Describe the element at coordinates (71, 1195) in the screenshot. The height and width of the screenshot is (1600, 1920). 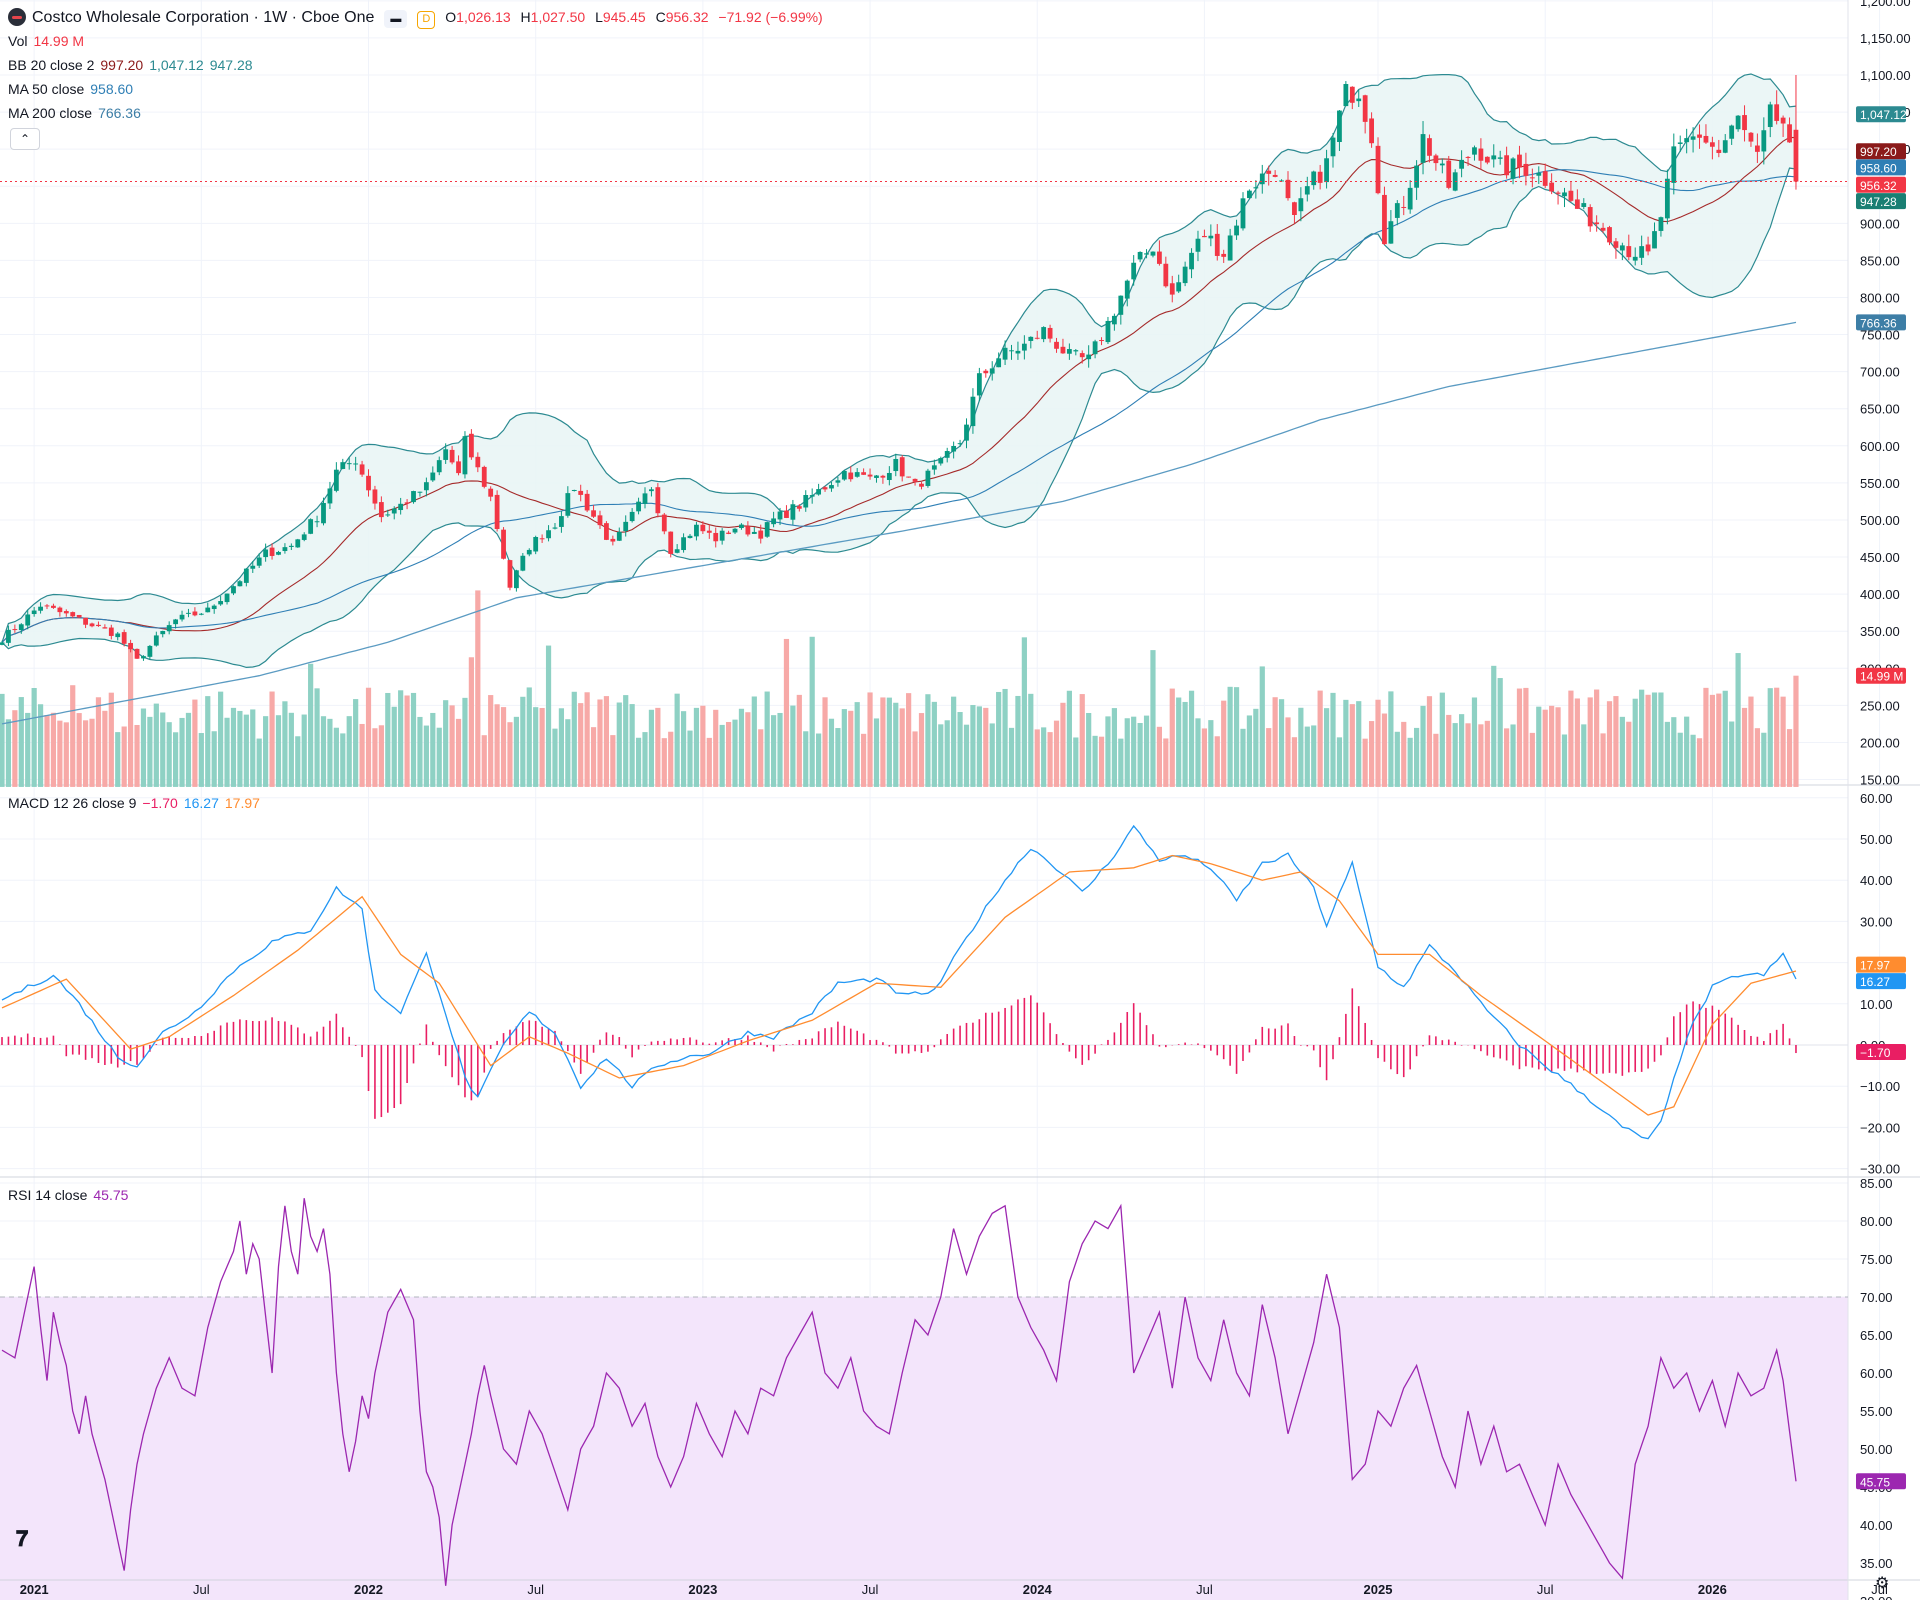
I see `rsi-legend: RSI 14 close 45.75` at that location.